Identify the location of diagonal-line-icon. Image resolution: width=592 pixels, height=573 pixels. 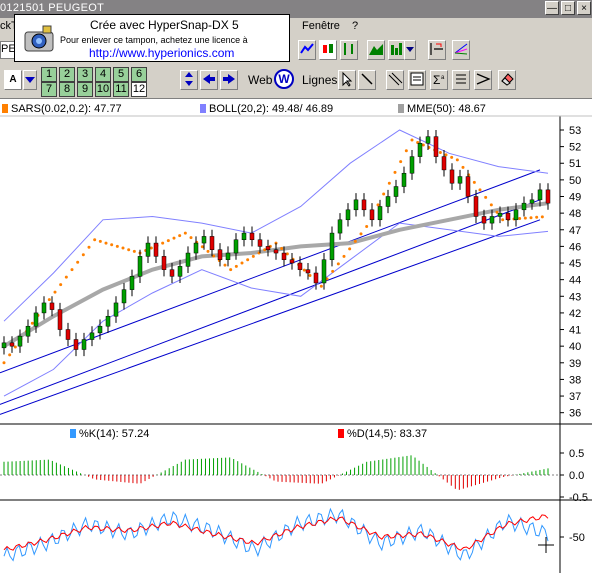
(367, 79).